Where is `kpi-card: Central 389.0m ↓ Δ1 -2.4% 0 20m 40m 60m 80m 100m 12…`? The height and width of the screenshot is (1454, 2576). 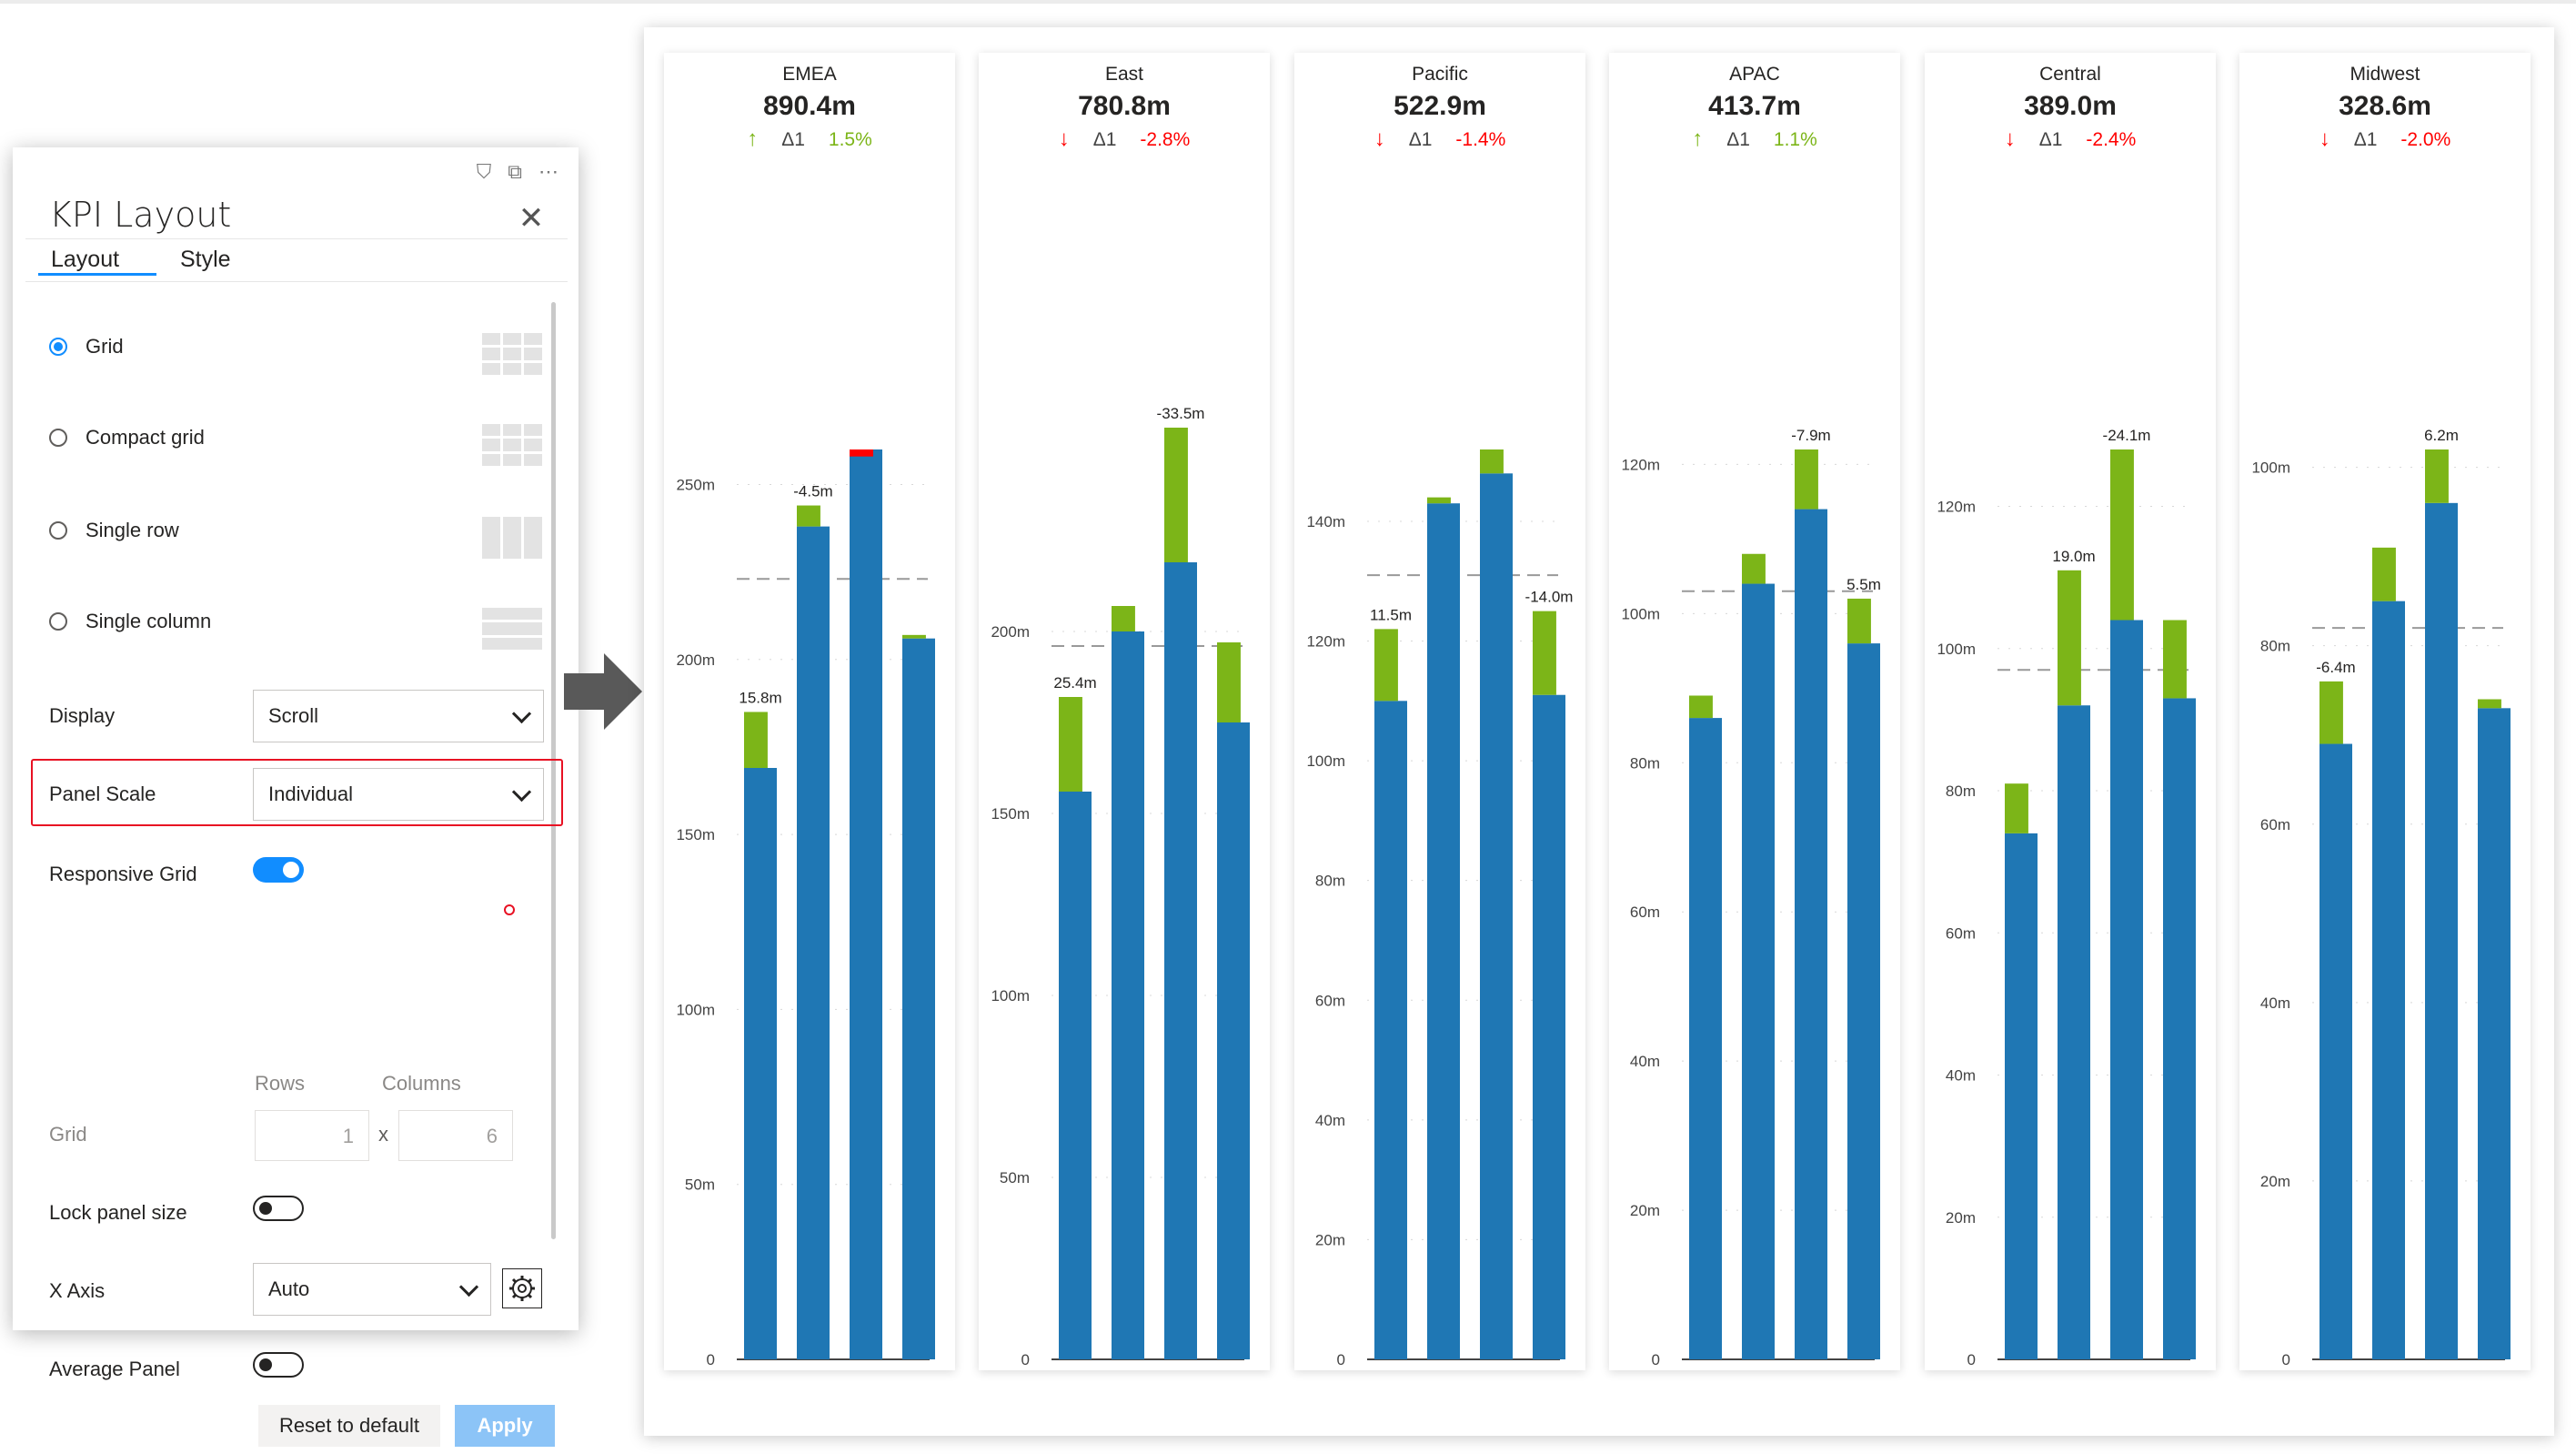 kpi-card: Central 389.0m ↓ Δ1 -2.4% 0 20m 40m 60m 80m 100m 12… is located at coordinates (2070, 711).